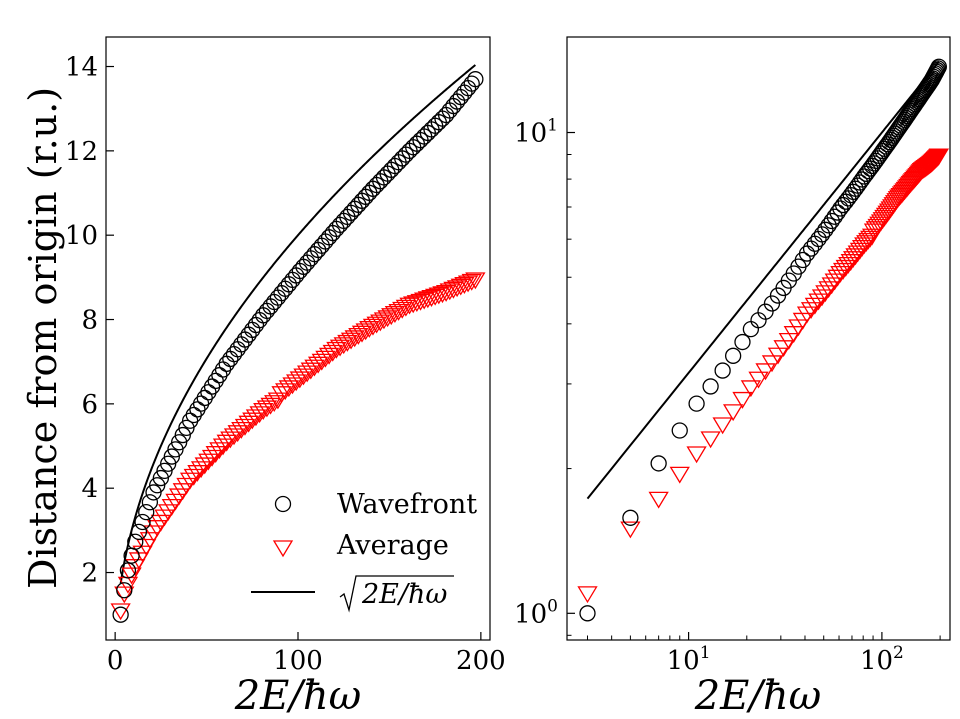 The width and height of the screenshot is (960, 719). I want to click on legend-item-wavefront: Wavefront, so click(375, 504).